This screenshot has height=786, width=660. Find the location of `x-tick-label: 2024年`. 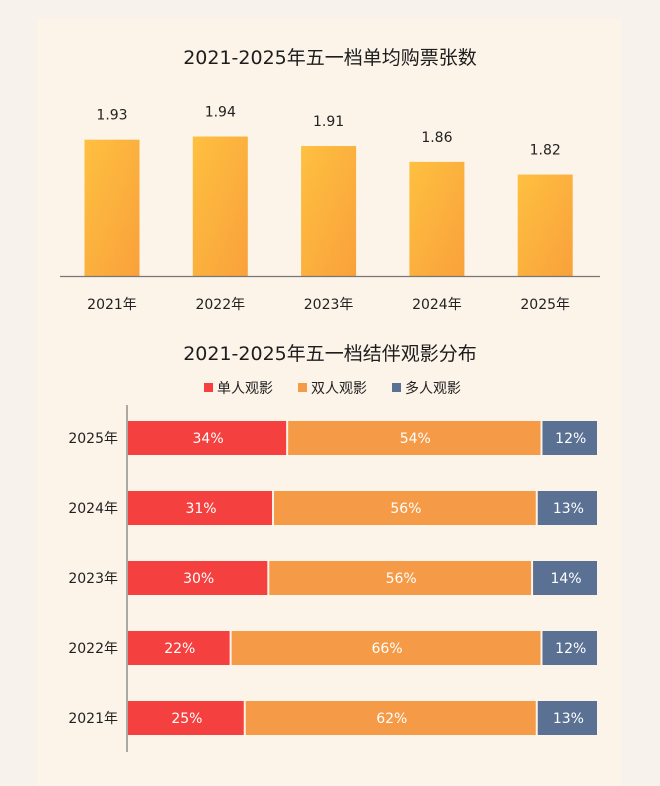

x-tick-label: 2024年 is located at coordinates (437, 305).